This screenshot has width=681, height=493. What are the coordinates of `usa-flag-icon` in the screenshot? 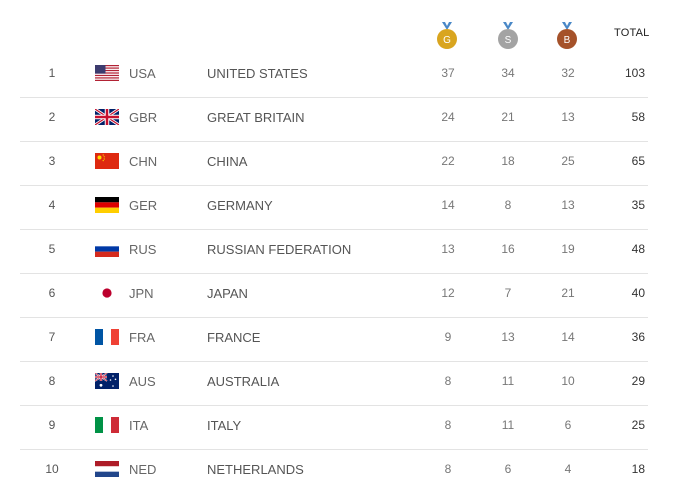 It's located at (107, 73).